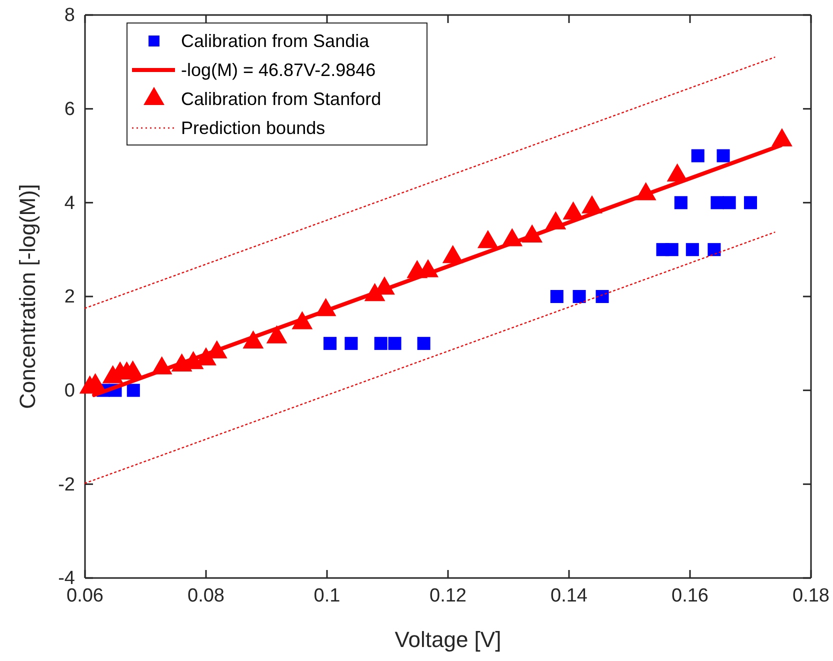 Image resolution: width=833 pixels, height=661 pixels. I want to click on x-tick-label: 0.1, so click(327, 595).